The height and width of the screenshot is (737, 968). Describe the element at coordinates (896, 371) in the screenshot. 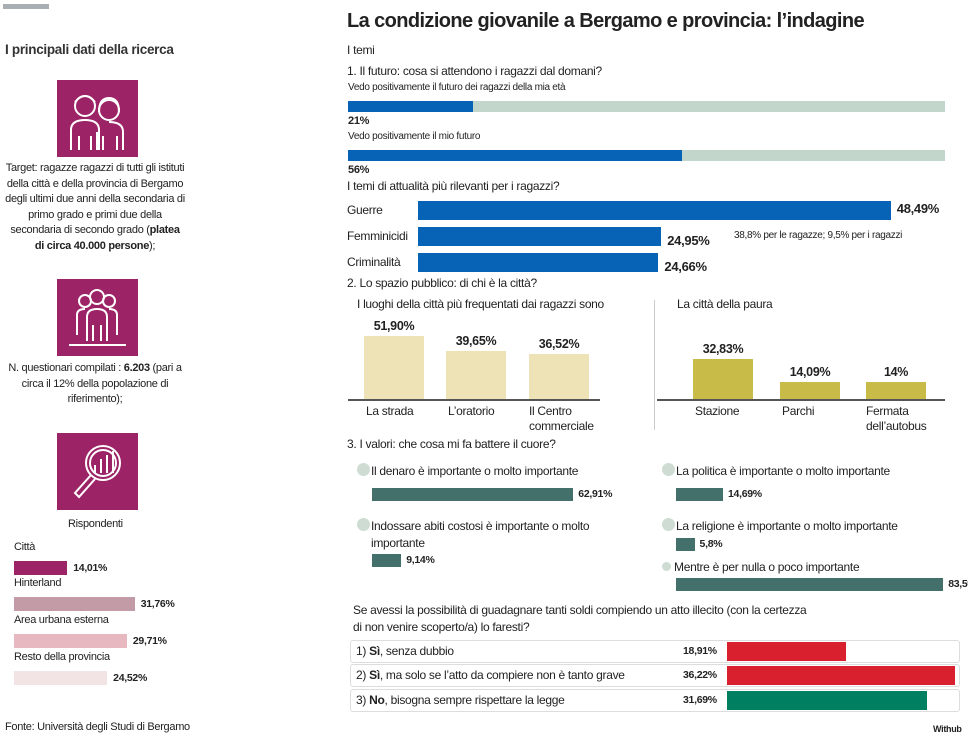

I see `column-value: 14%` at that location.